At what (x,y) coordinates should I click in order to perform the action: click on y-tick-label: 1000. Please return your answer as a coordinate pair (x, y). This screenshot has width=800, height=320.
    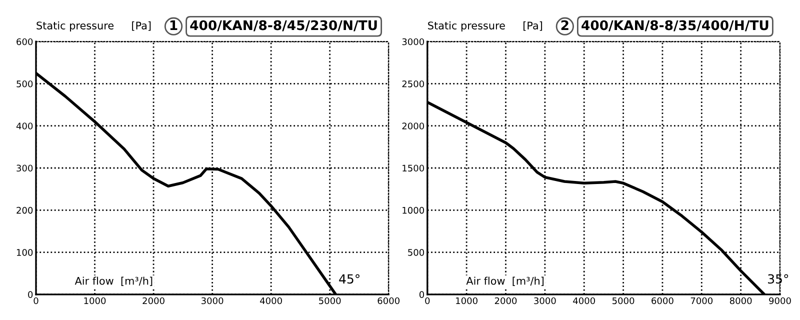
    Looking at the image, I should click on (413, 210).